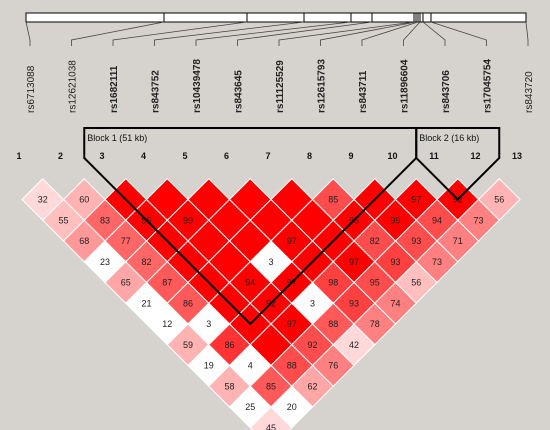 The width and height of the screenshot is (550, 430). What do you see at coordinates (197, 86) in the screenshot?
I see `snp-name-label: rs10439478` at bounding box center [197, 86].